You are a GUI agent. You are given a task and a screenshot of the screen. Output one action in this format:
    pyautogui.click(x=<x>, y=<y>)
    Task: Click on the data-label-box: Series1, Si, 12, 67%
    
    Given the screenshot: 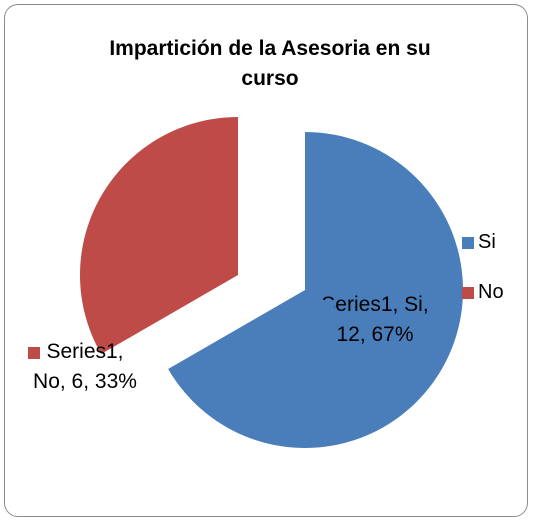 What is the action you would take?
    pyautogui.click(x=375, y=320)
    